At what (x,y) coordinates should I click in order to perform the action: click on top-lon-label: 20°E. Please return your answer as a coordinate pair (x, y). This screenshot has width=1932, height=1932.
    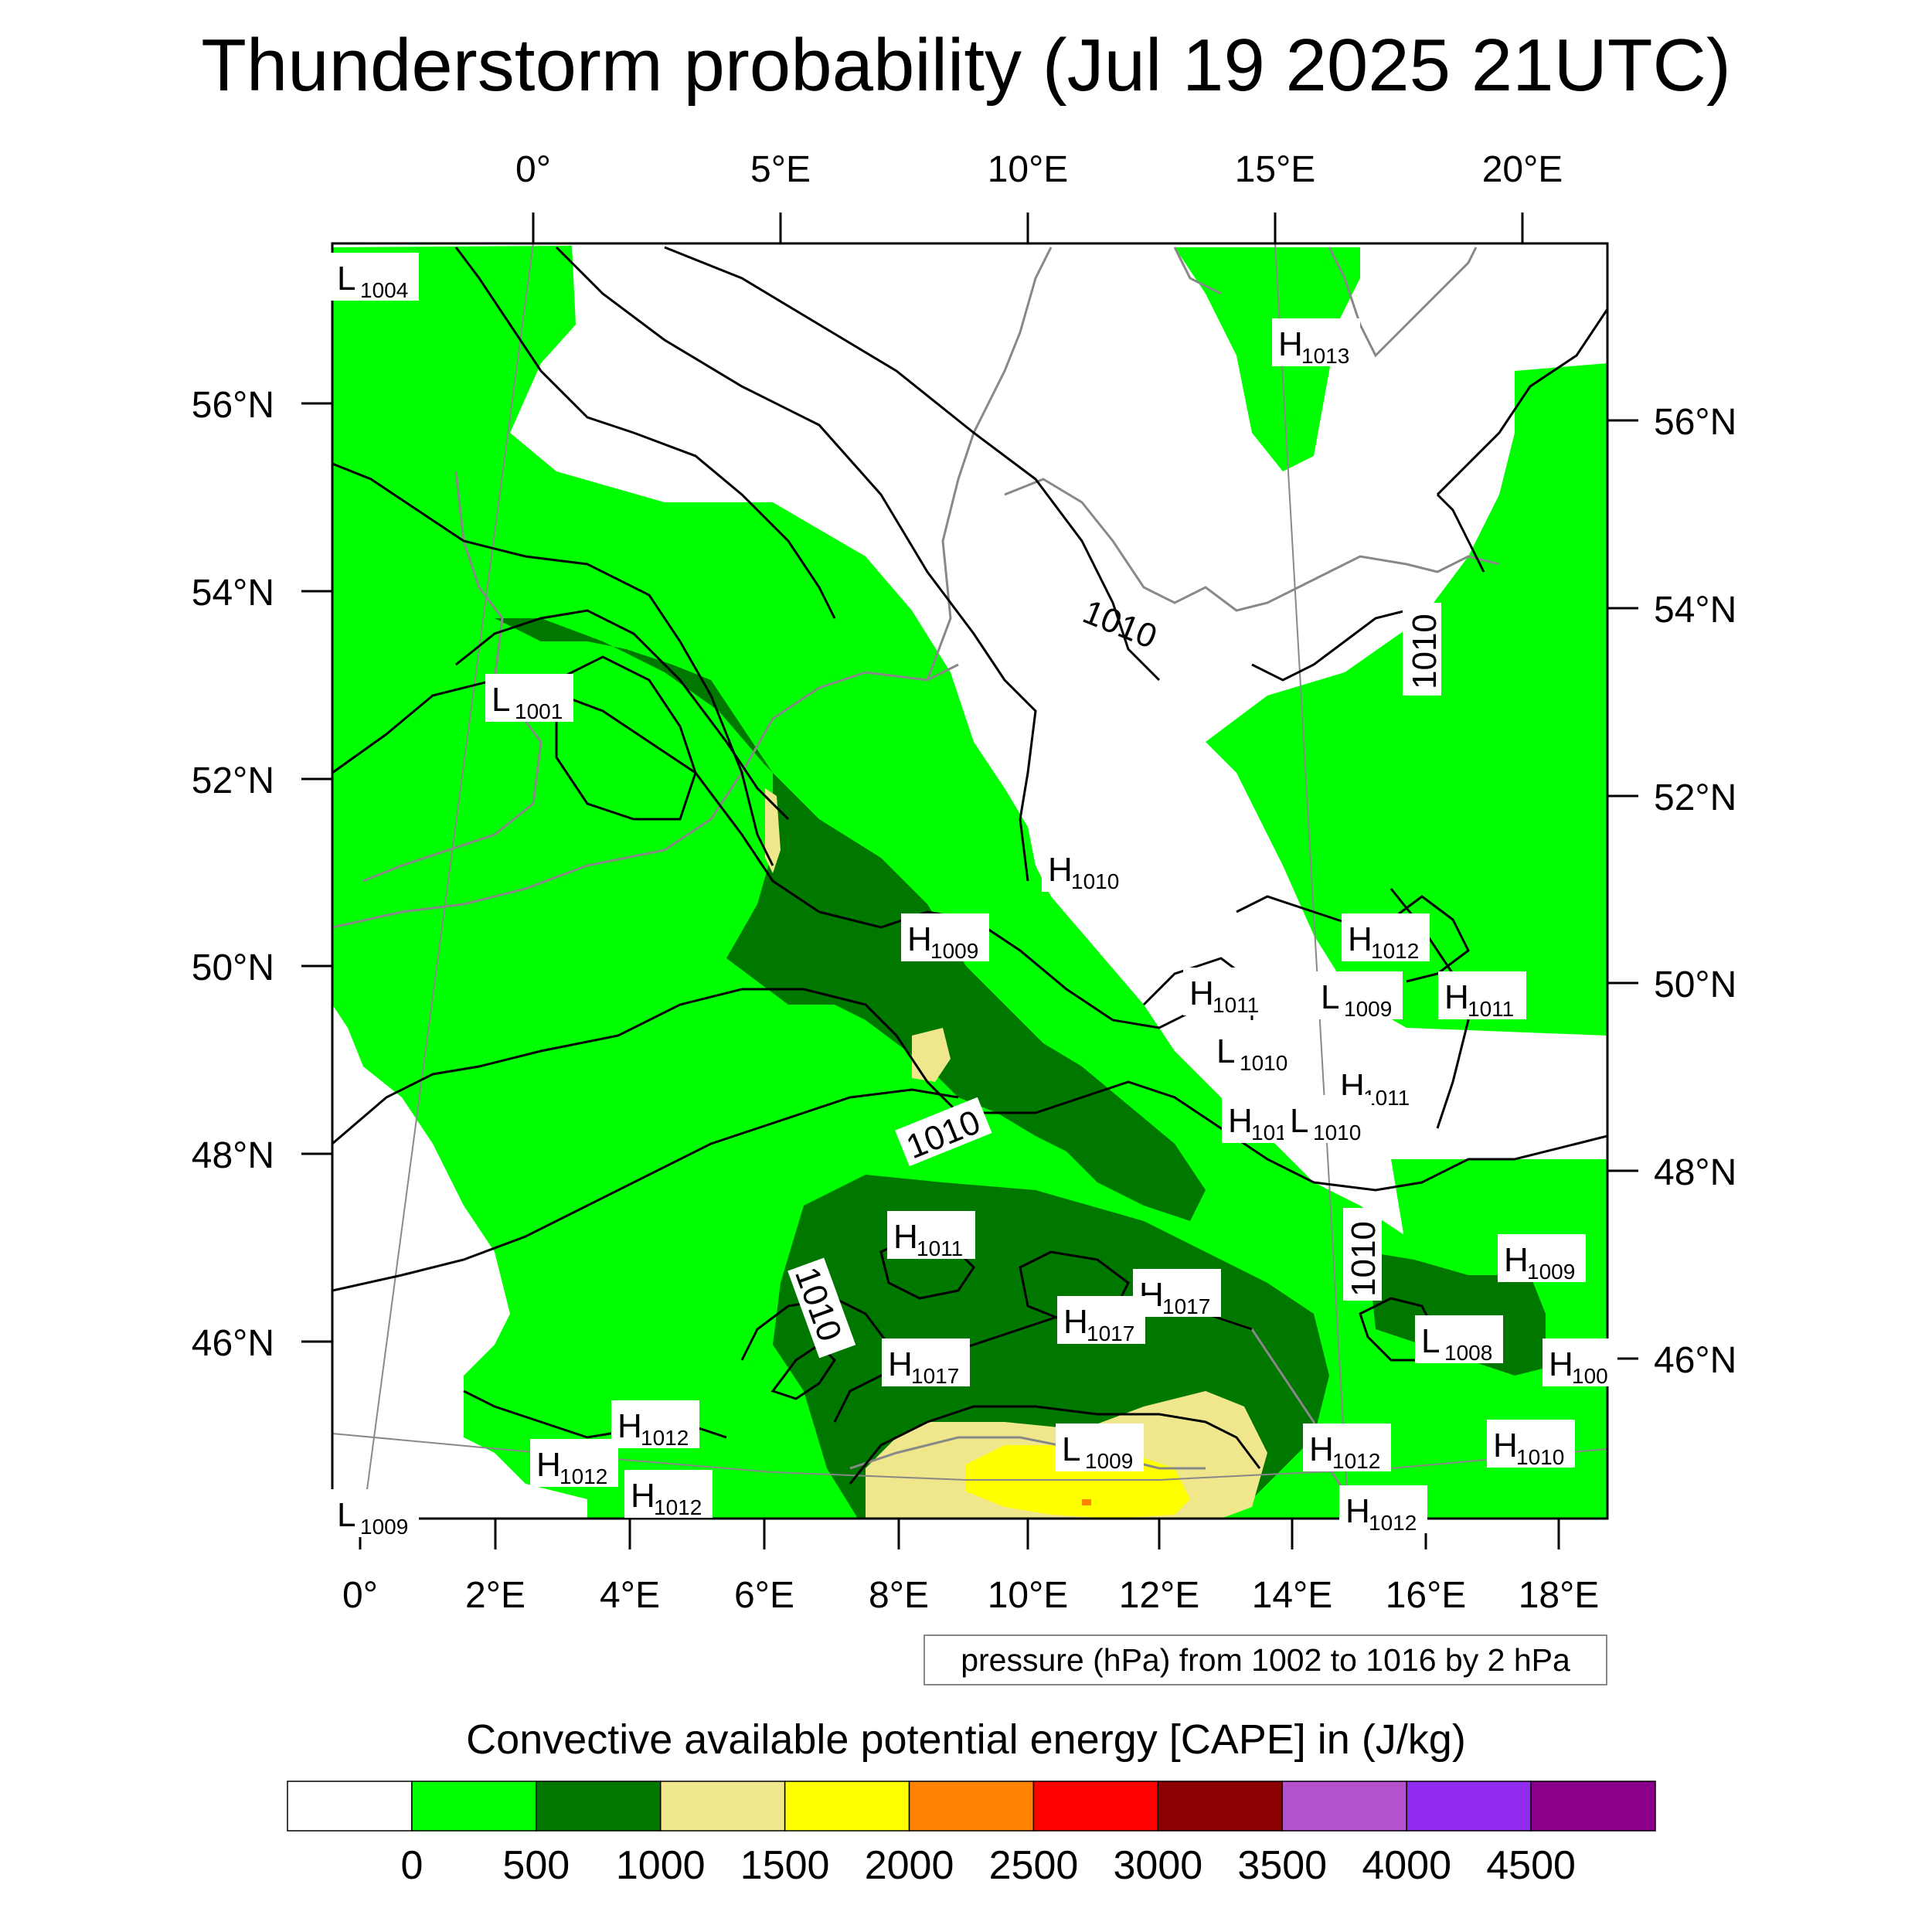
    Looking at the image, I should click on (1523, 169).